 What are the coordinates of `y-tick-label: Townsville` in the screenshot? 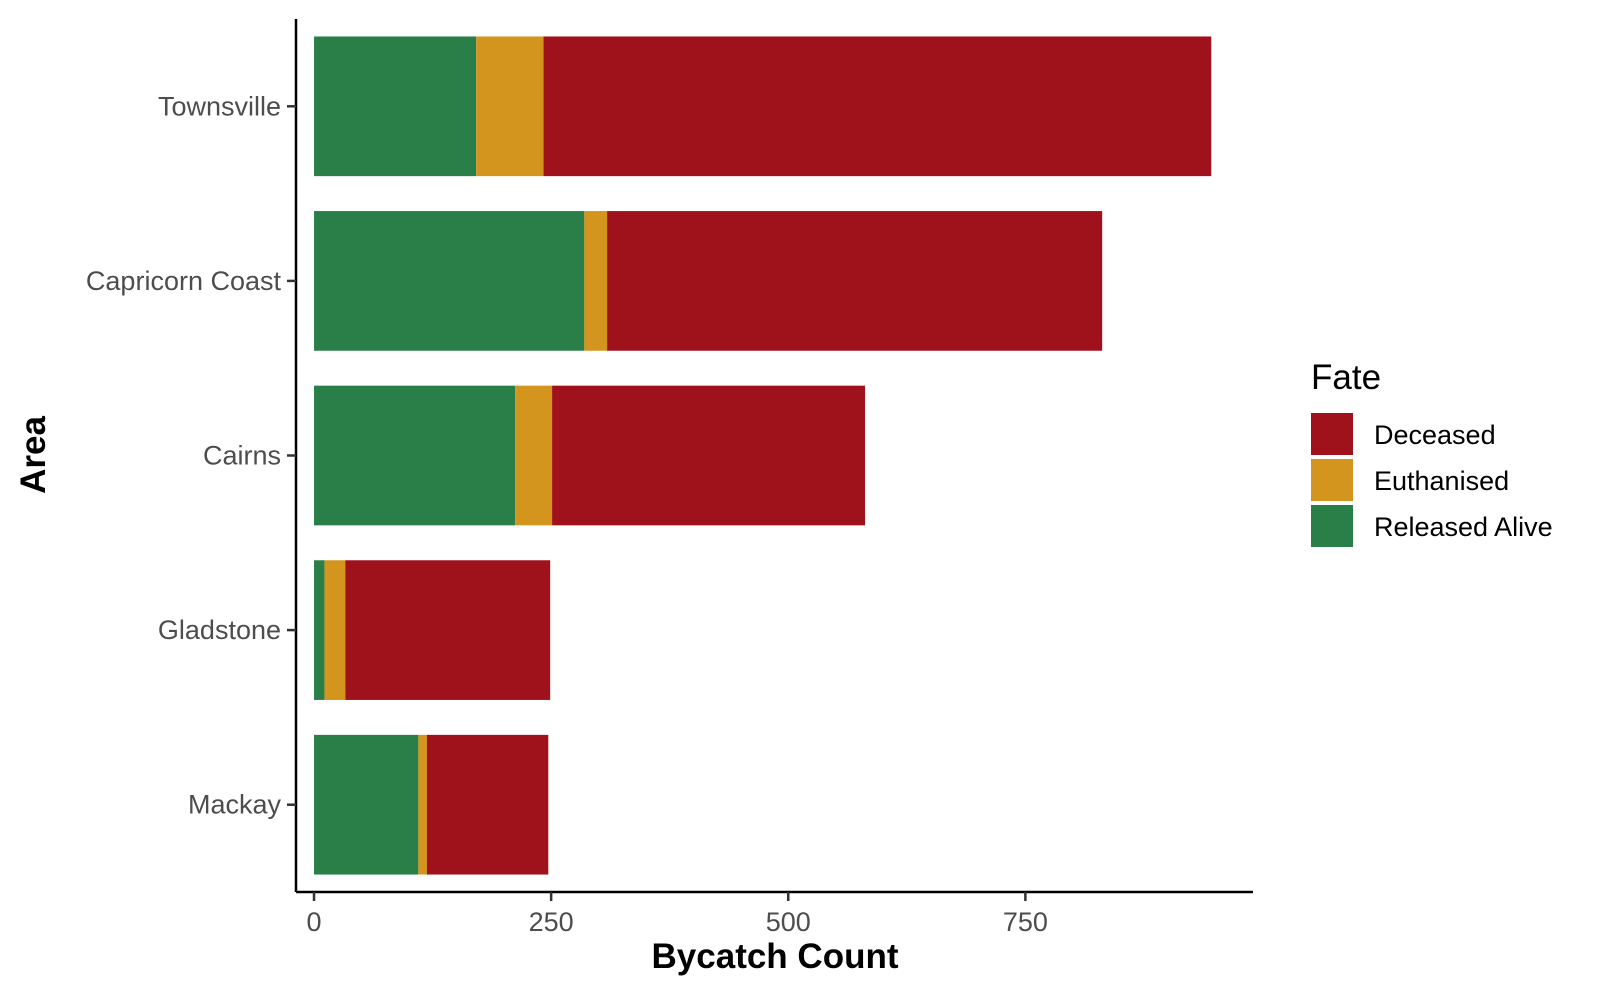 It's located at (219, 106).